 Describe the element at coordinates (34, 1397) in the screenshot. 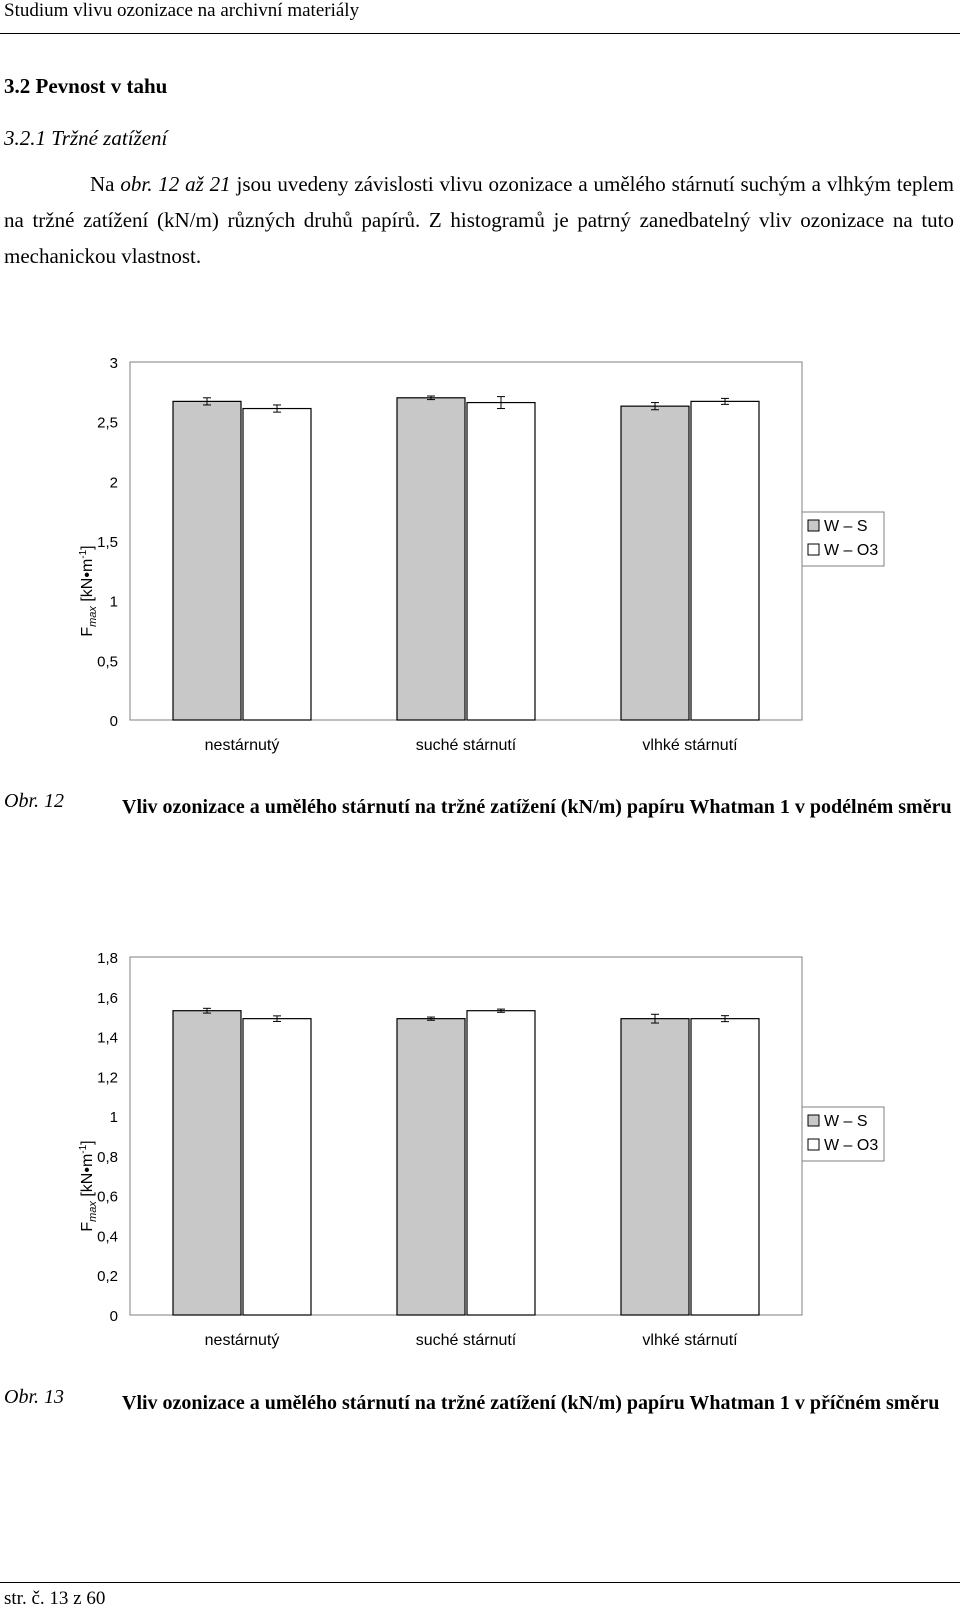

I see `caption-number: Obr. 13` at that location.